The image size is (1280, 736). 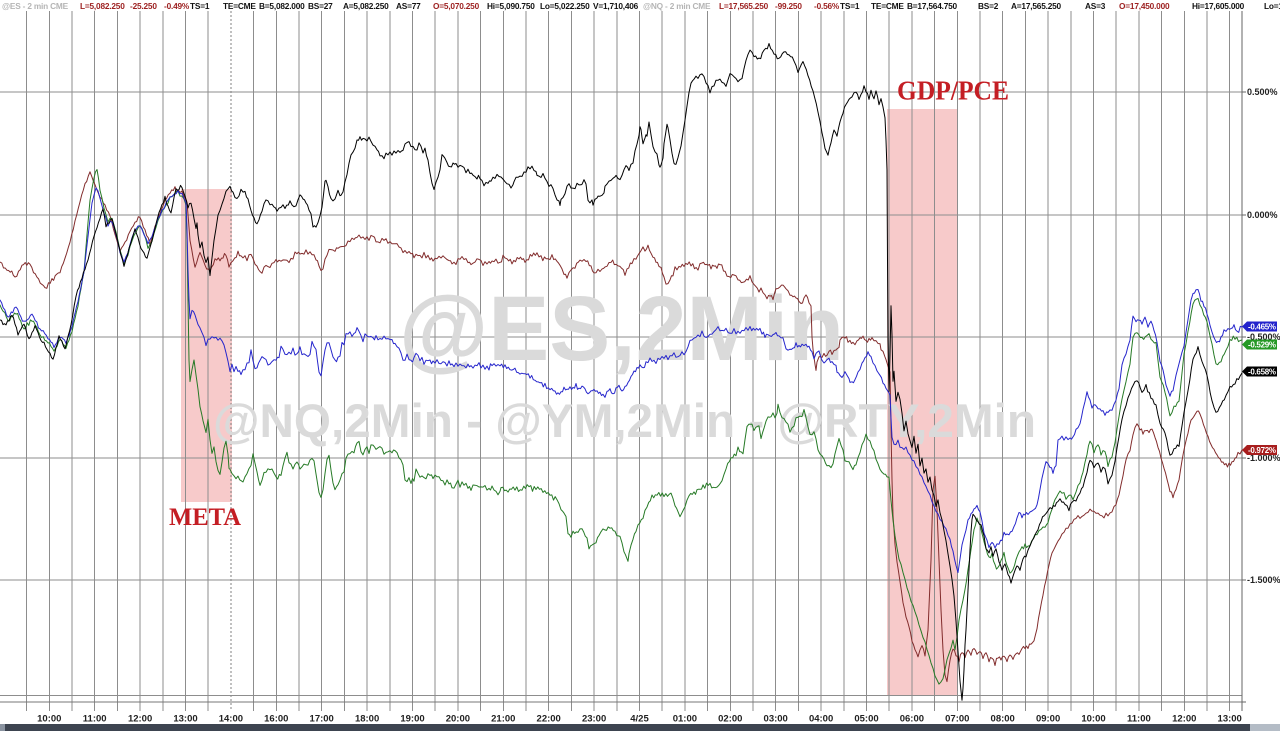 I want to click on svg-text: -1.500%, so click(x=1263, y=580).